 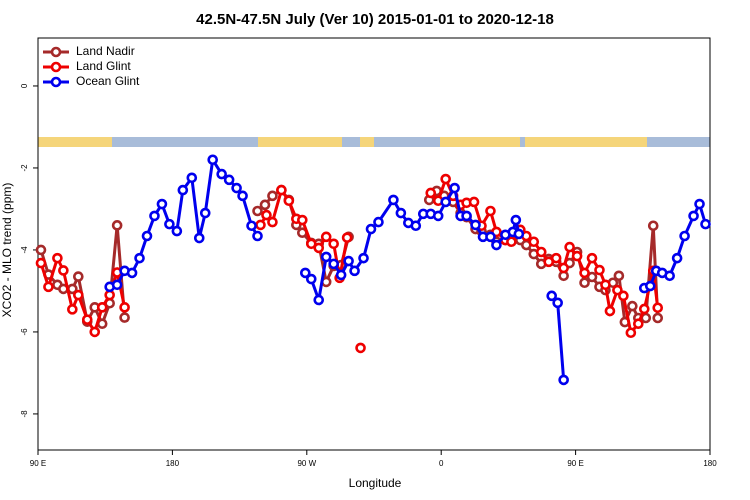 What do you see at coordinates (38, 463) in the screenshot?
I see `x-tick-label: 90 E` at bounding box center [38, 463].